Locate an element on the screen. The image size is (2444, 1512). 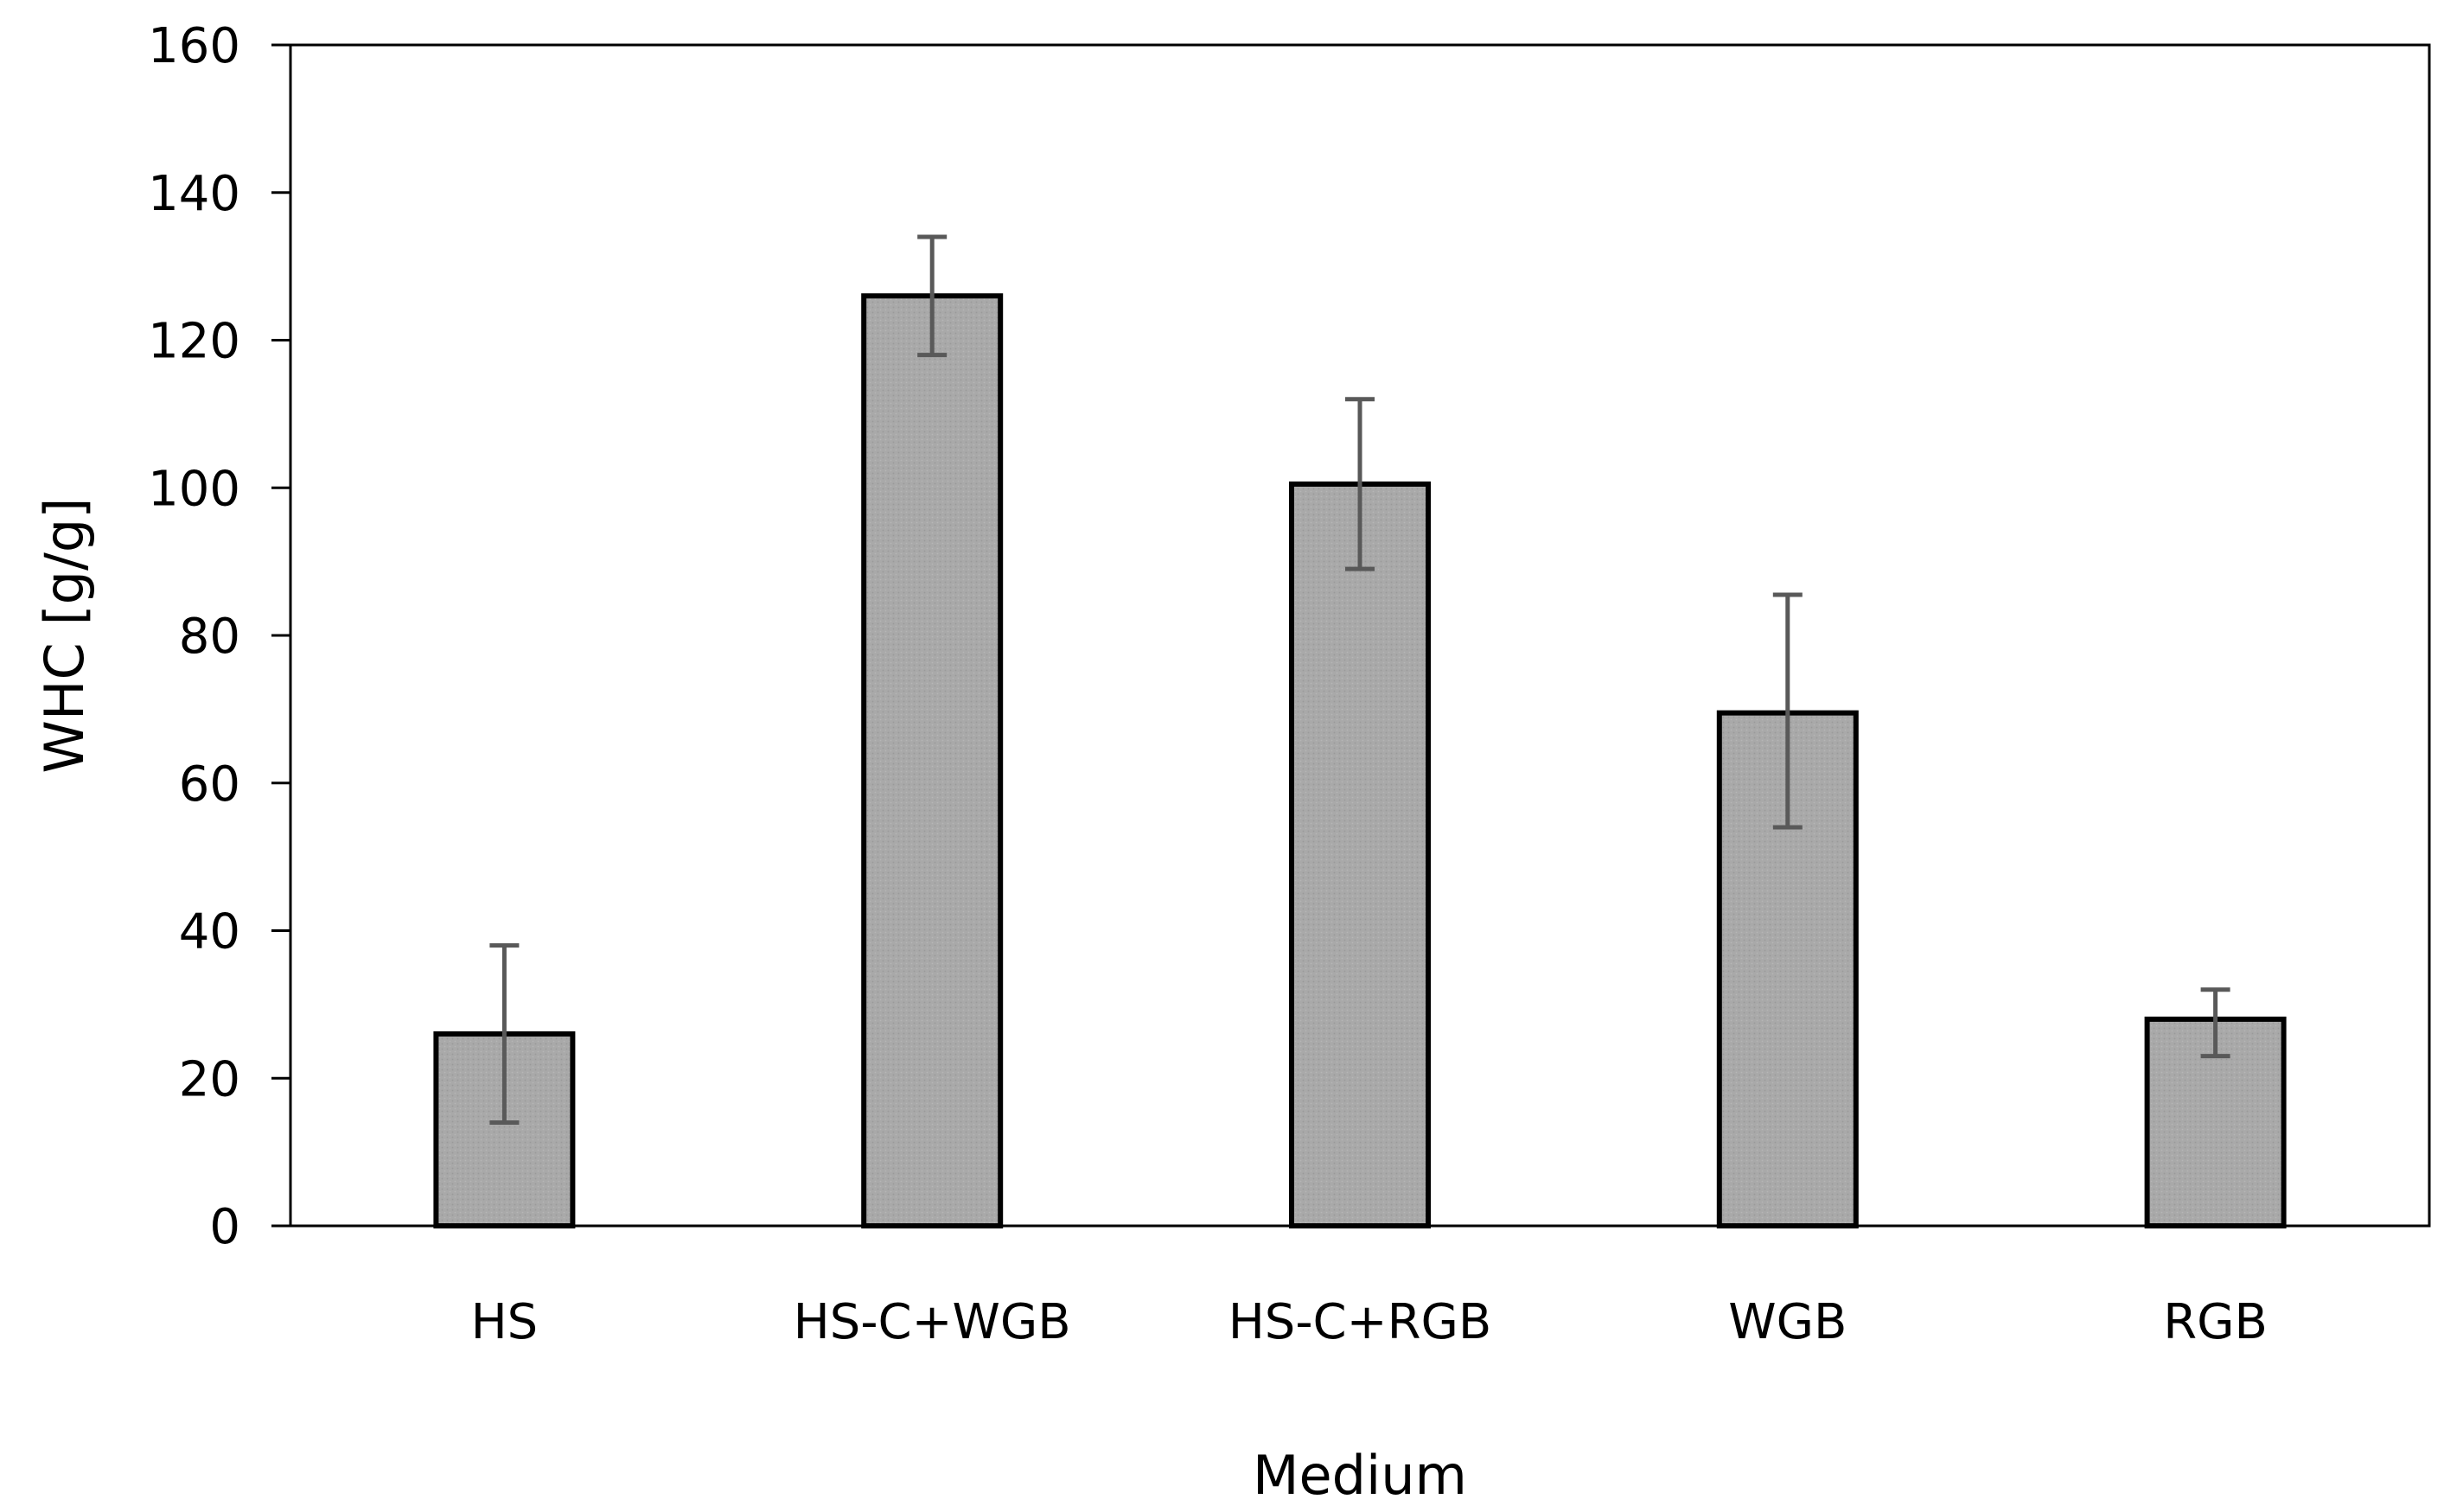
x-tick-label: HS is located at coordinates (505, 1322).